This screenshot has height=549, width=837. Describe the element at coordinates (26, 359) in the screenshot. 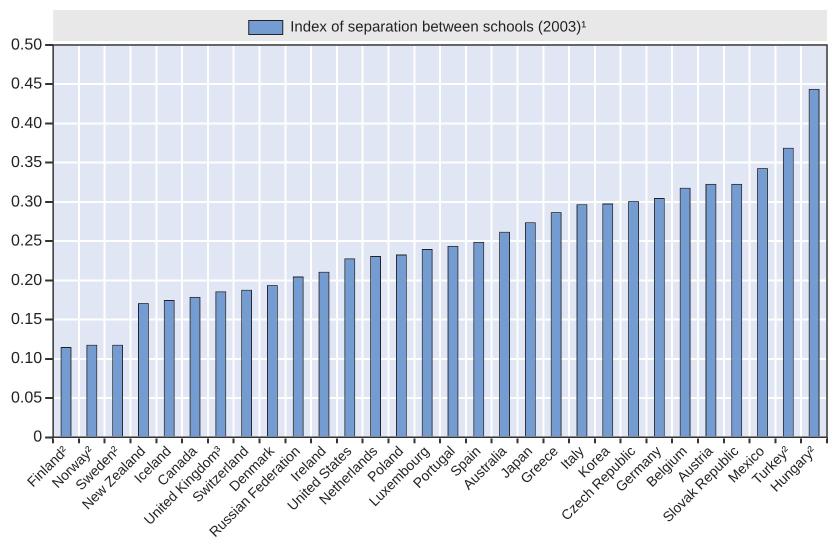

I see `y-tick-label: 0.10` at that location.